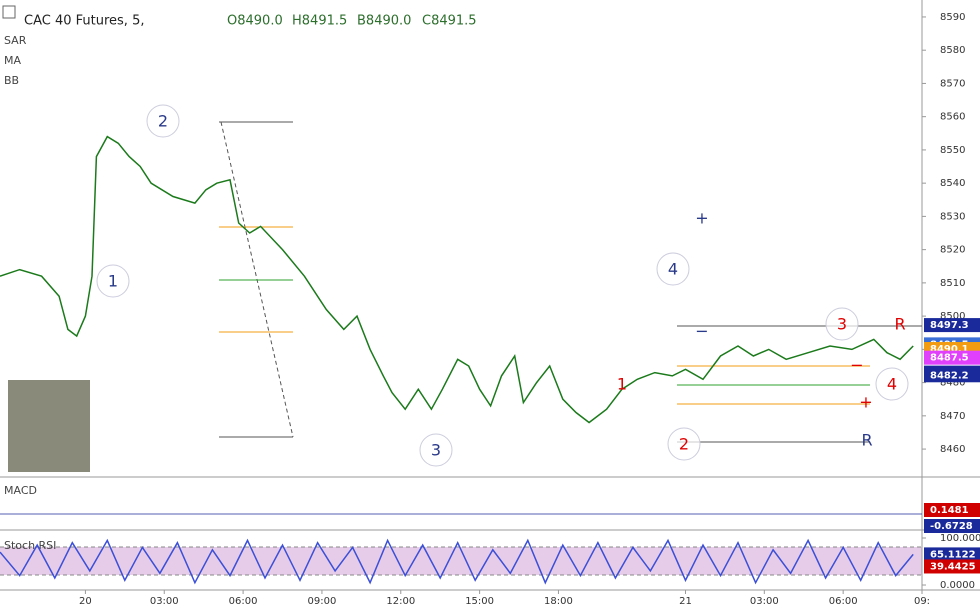 This screenshot has height=610, width=980. What do you see at coordinates (952, 416) in the screenshot?
I see `y-tick-label: 8470` at bounding box center [952, 416].